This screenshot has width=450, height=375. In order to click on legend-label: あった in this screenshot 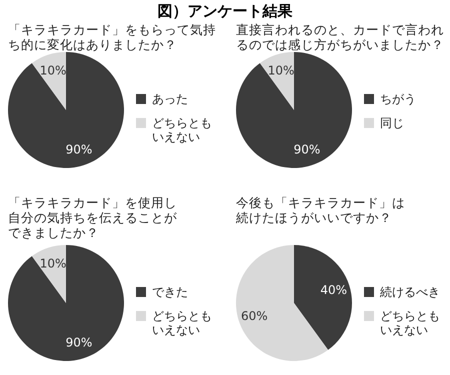, I will do `click(170, 99)`.